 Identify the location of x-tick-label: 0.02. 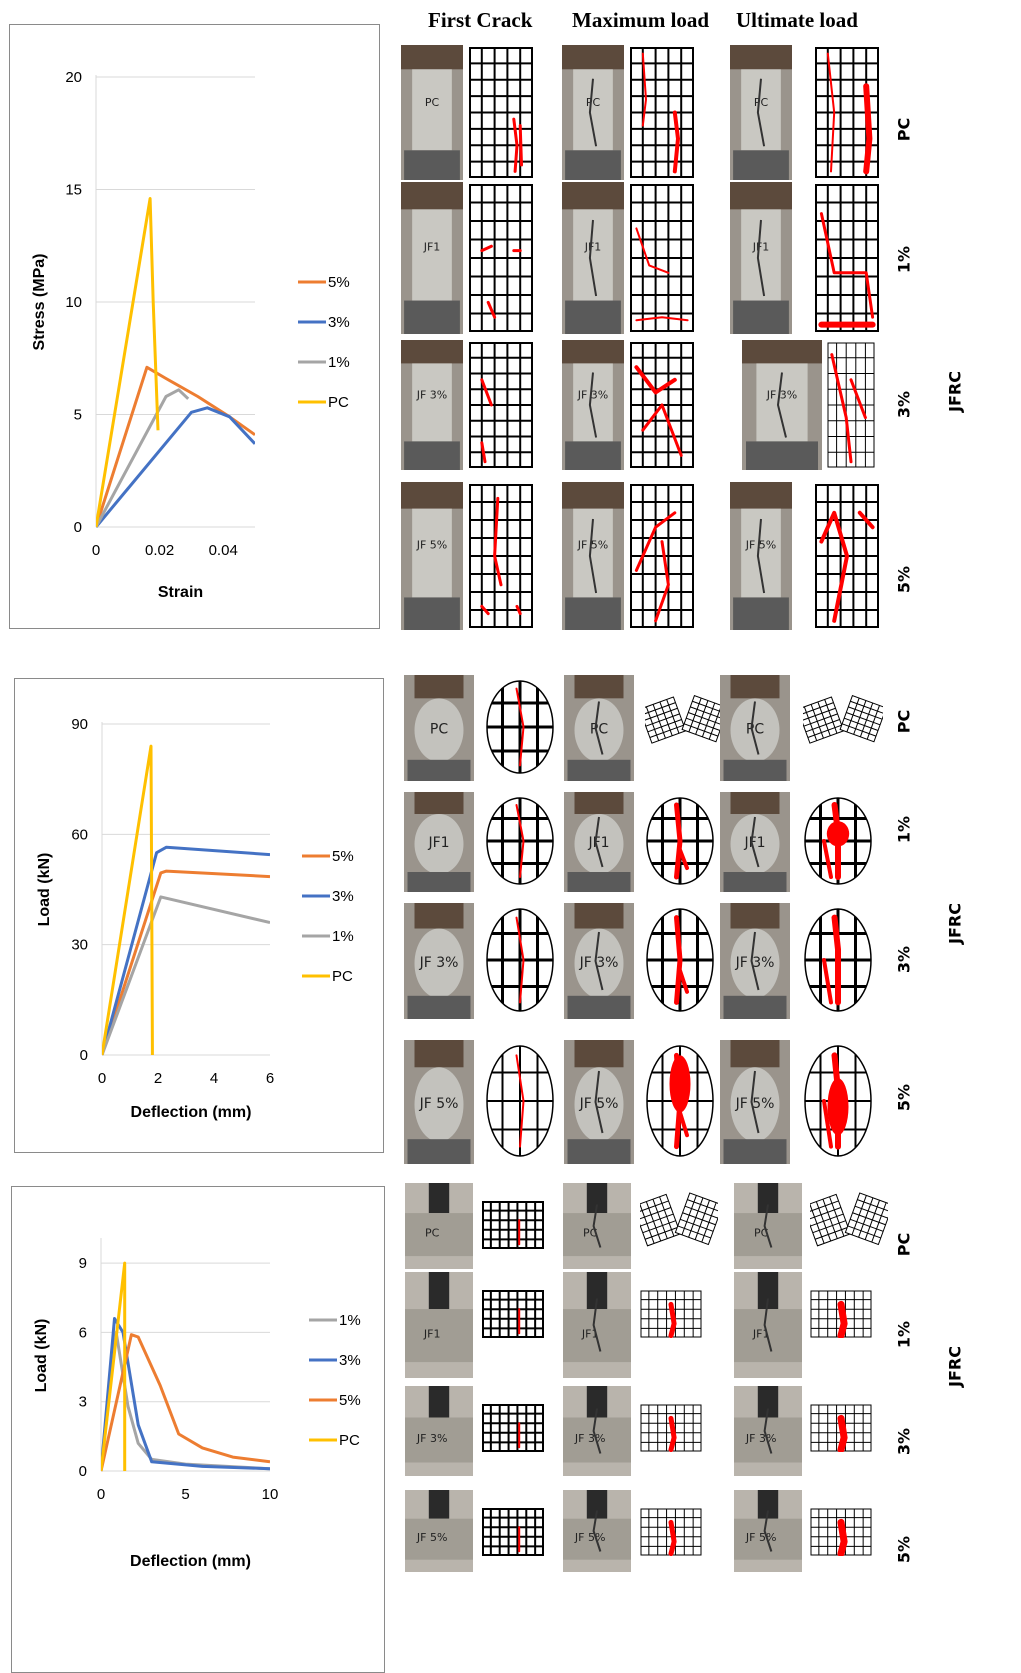
(159, 550).